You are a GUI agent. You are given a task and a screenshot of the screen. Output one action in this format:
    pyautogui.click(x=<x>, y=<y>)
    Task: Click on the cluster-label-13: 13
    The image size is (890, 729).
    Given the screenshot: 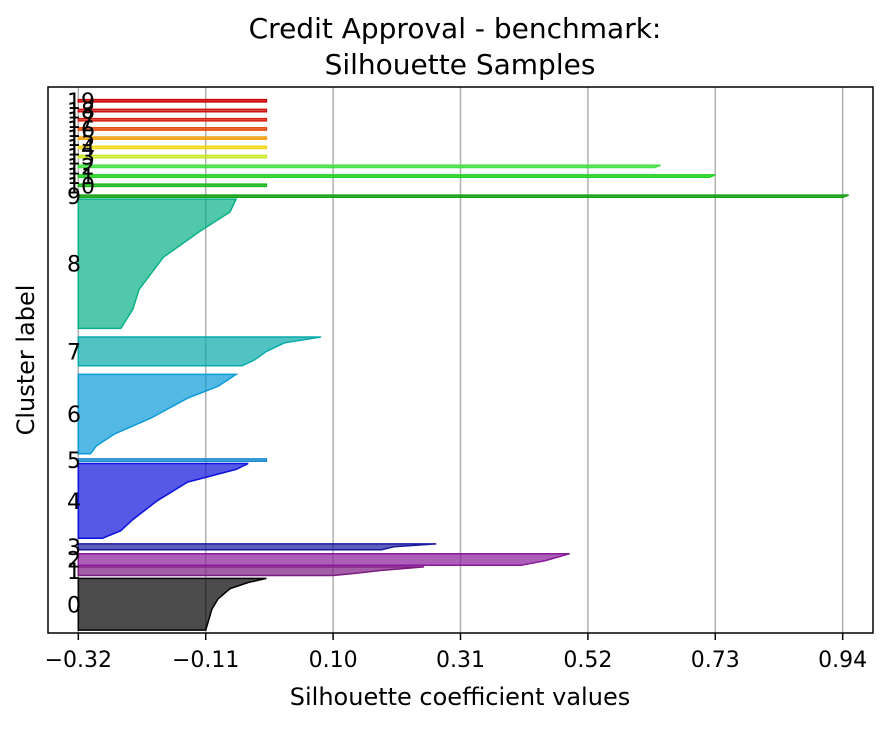 What is the action you would take?
    pyautogui.click(x=81, y=158)
    